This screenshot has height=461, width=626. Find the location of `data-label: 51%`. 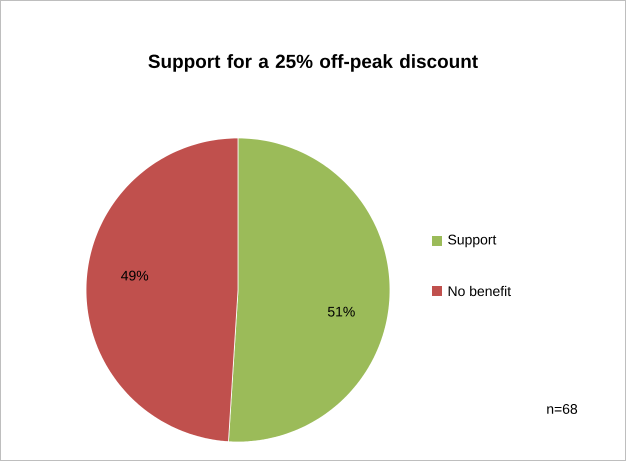

data-label: 51% is located at coordinates (341, 311).